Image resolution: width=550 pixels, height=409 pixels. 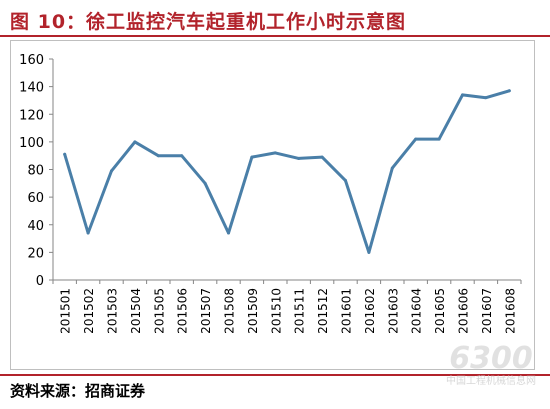 I want to click on x-tick-label: 201502, so click(x=89, y=311).